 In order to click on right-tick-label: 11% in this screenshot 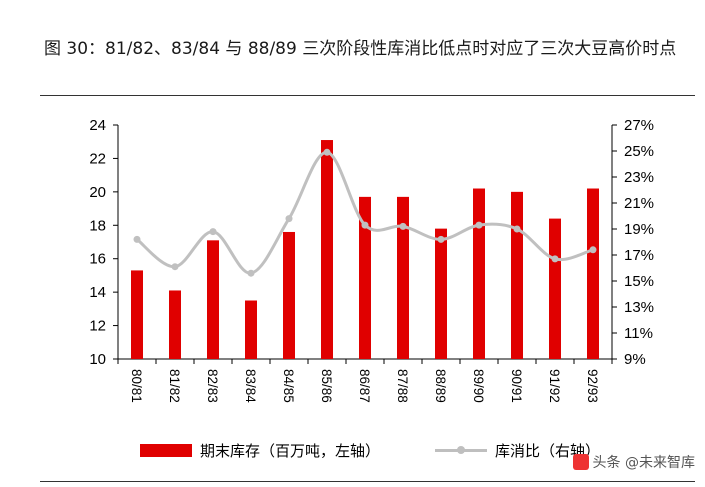, I will do `click(638, 333)`.